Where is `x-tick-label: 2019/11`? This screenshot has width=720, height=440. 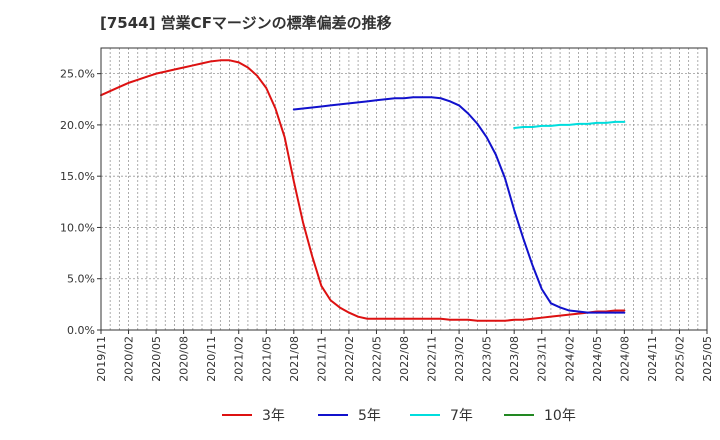 x-tick-label: 2019/11 is located at coordinates (101, 359).